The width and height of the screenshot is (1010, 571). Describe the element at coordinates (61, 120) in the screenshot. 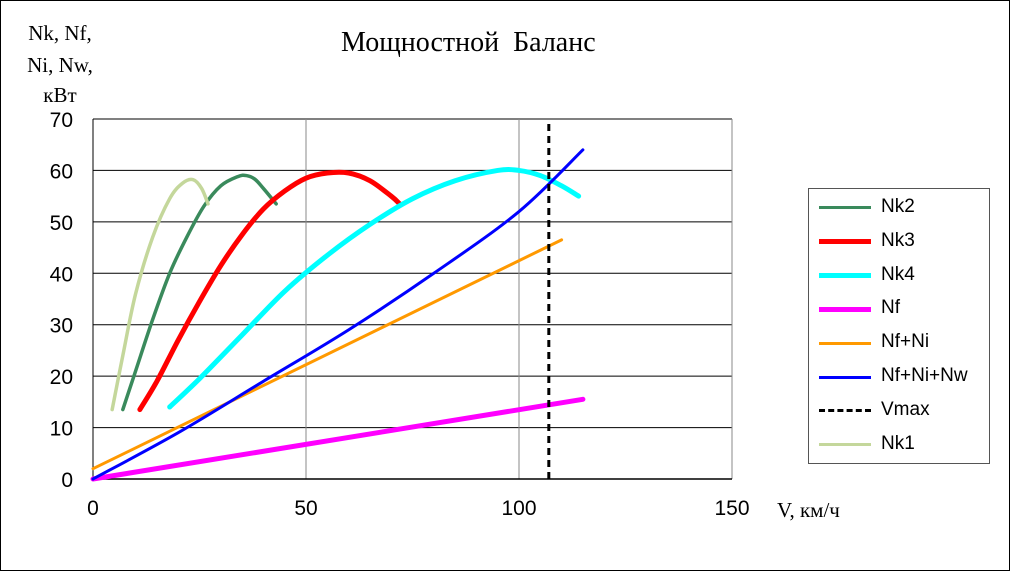

I see `y-tick-label: 70` at that location.